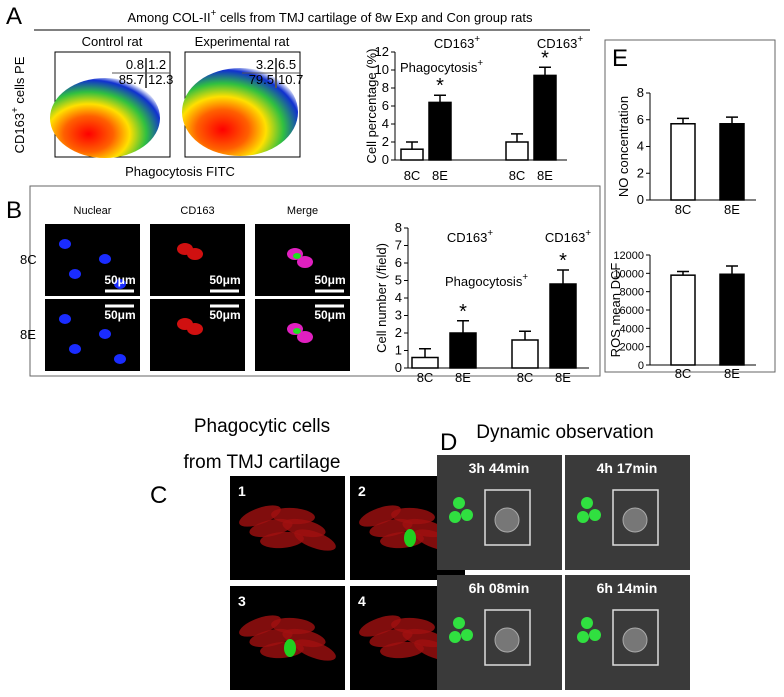  What do you see at coordinates (398, 245) in the screenshot?
I see `y-tick-label: 7` at bounding box center [398, 245].